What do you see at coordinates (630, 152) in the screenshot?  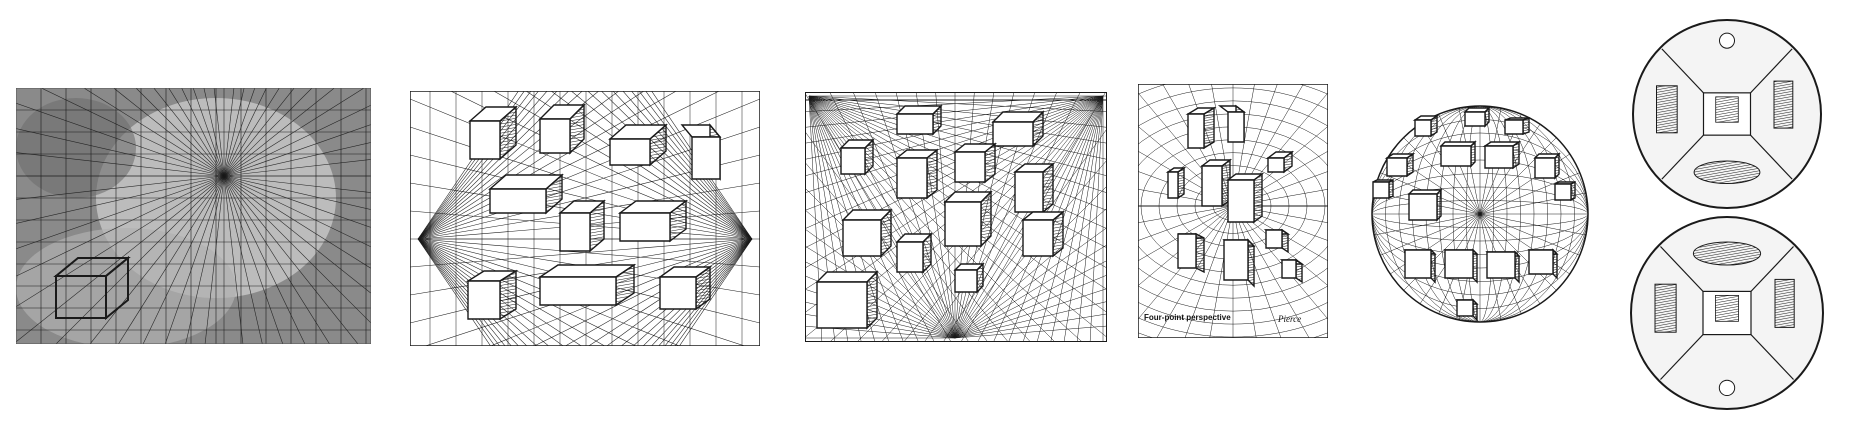 I see `floating-box-3-front` at bounding box center [630, 152].